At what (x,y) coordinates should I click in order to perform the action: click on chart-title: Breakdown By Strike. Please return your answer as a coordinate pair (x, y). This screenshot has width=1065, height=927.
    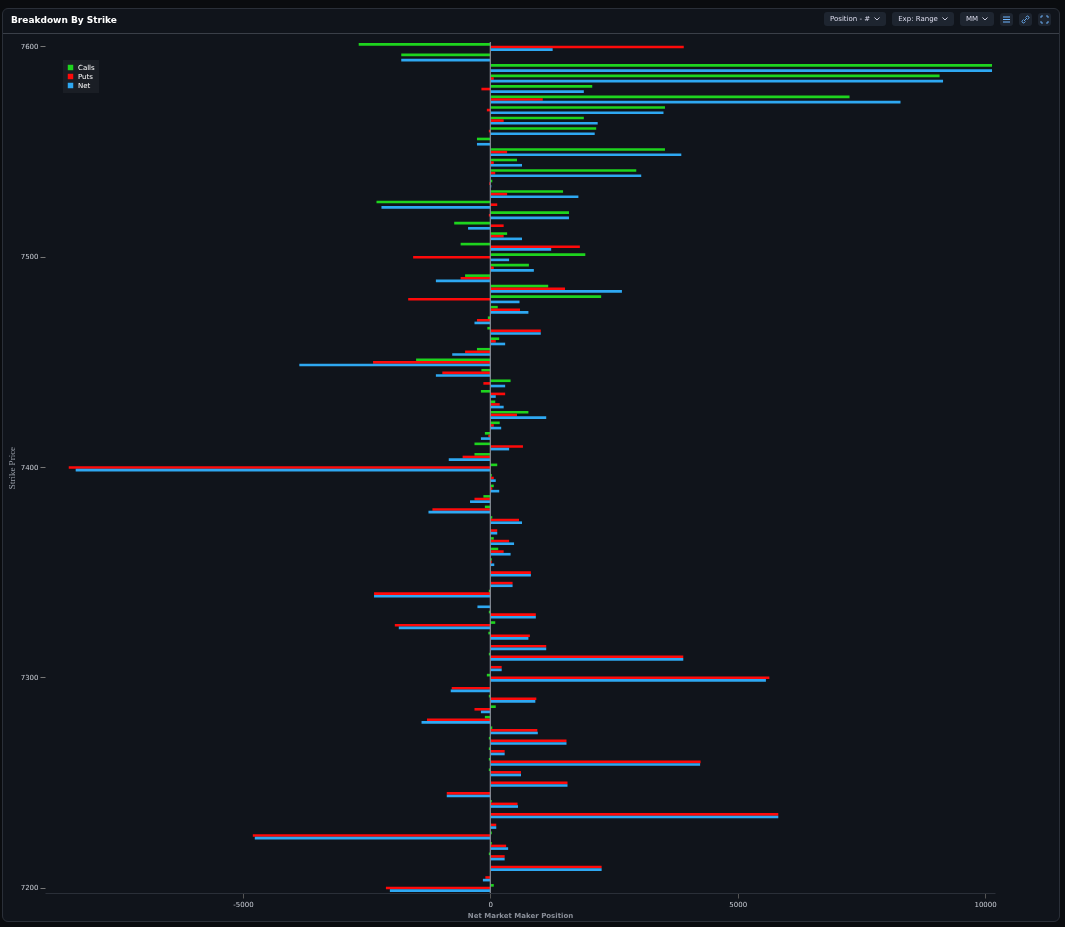
    Looking at the image, I should click on (64, 20).